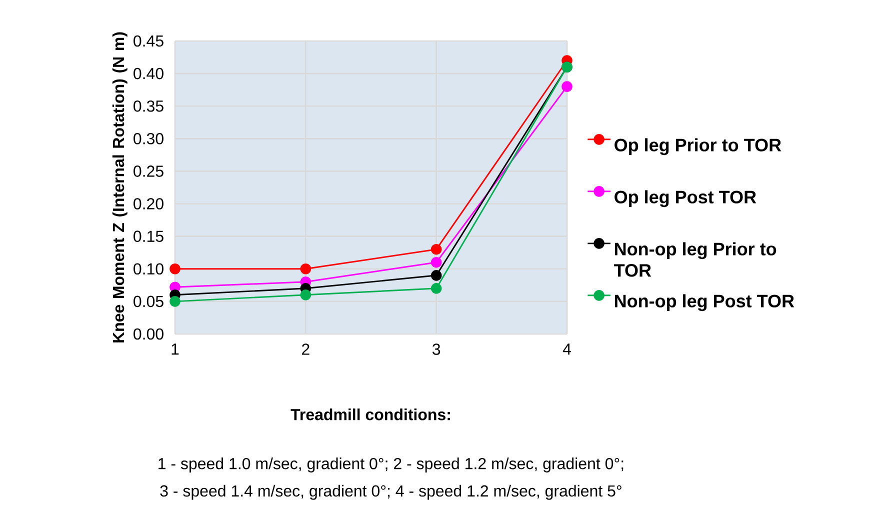  Describe the element at coordinates (149, 41) in the screenshot. I see `y-tick-label: 0.45` at that location.